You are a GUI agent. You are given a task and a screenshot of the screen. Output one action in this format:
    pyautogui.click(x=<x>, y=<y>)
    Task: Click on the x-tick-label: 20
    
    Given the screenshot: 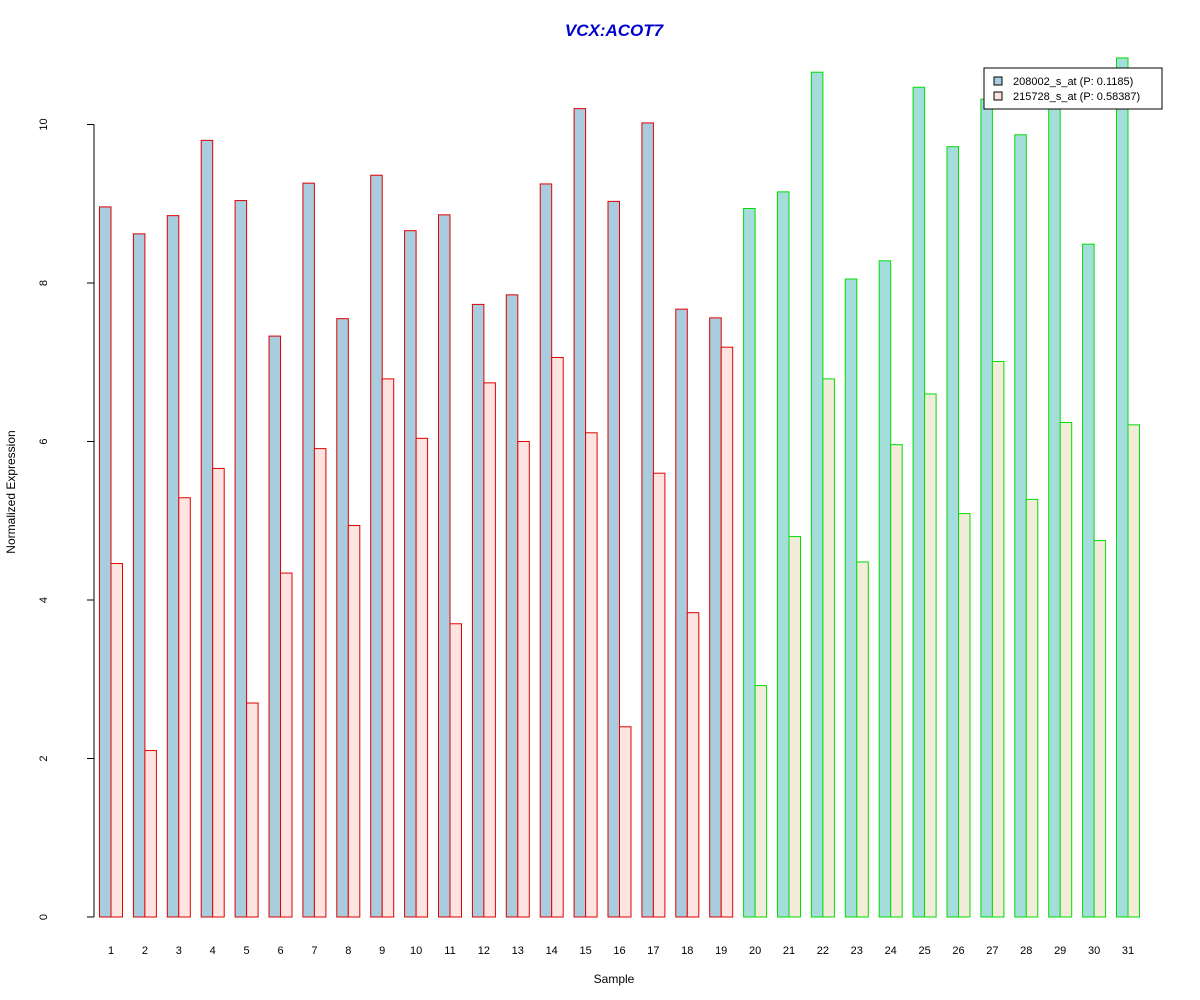 What is the action you would take?
    pyautogui.click(x=755, y=951)
    